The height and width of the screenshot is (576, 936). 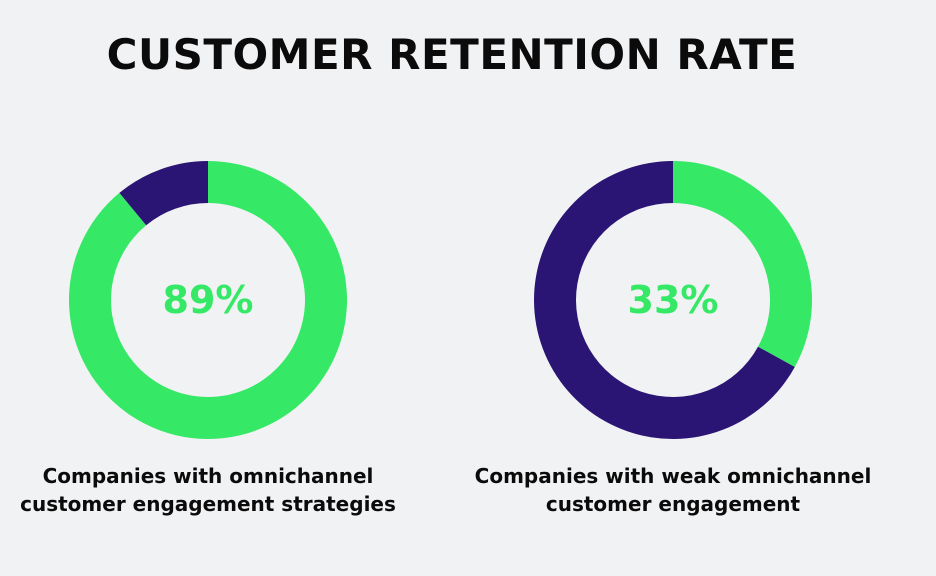 I want to click on caption-line: Companies with omnichannel, so click(x=208, y=476).